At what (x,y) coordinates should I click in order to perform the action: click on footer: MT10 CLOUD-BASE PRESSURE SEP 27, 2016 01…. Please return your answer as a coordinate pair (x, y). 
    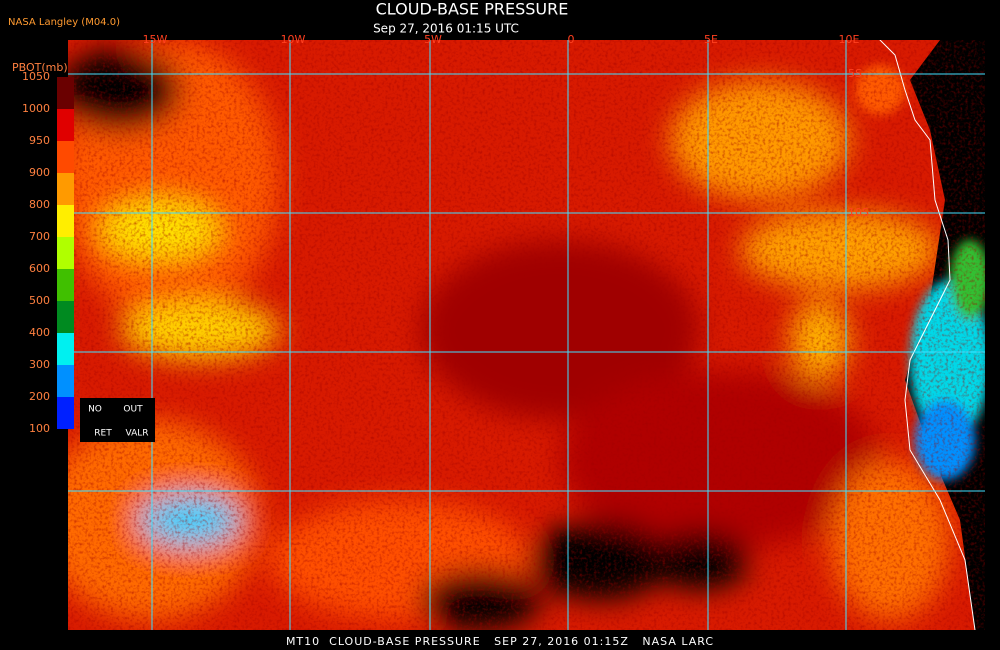
    Looking at the image, I should click on (500, 641).